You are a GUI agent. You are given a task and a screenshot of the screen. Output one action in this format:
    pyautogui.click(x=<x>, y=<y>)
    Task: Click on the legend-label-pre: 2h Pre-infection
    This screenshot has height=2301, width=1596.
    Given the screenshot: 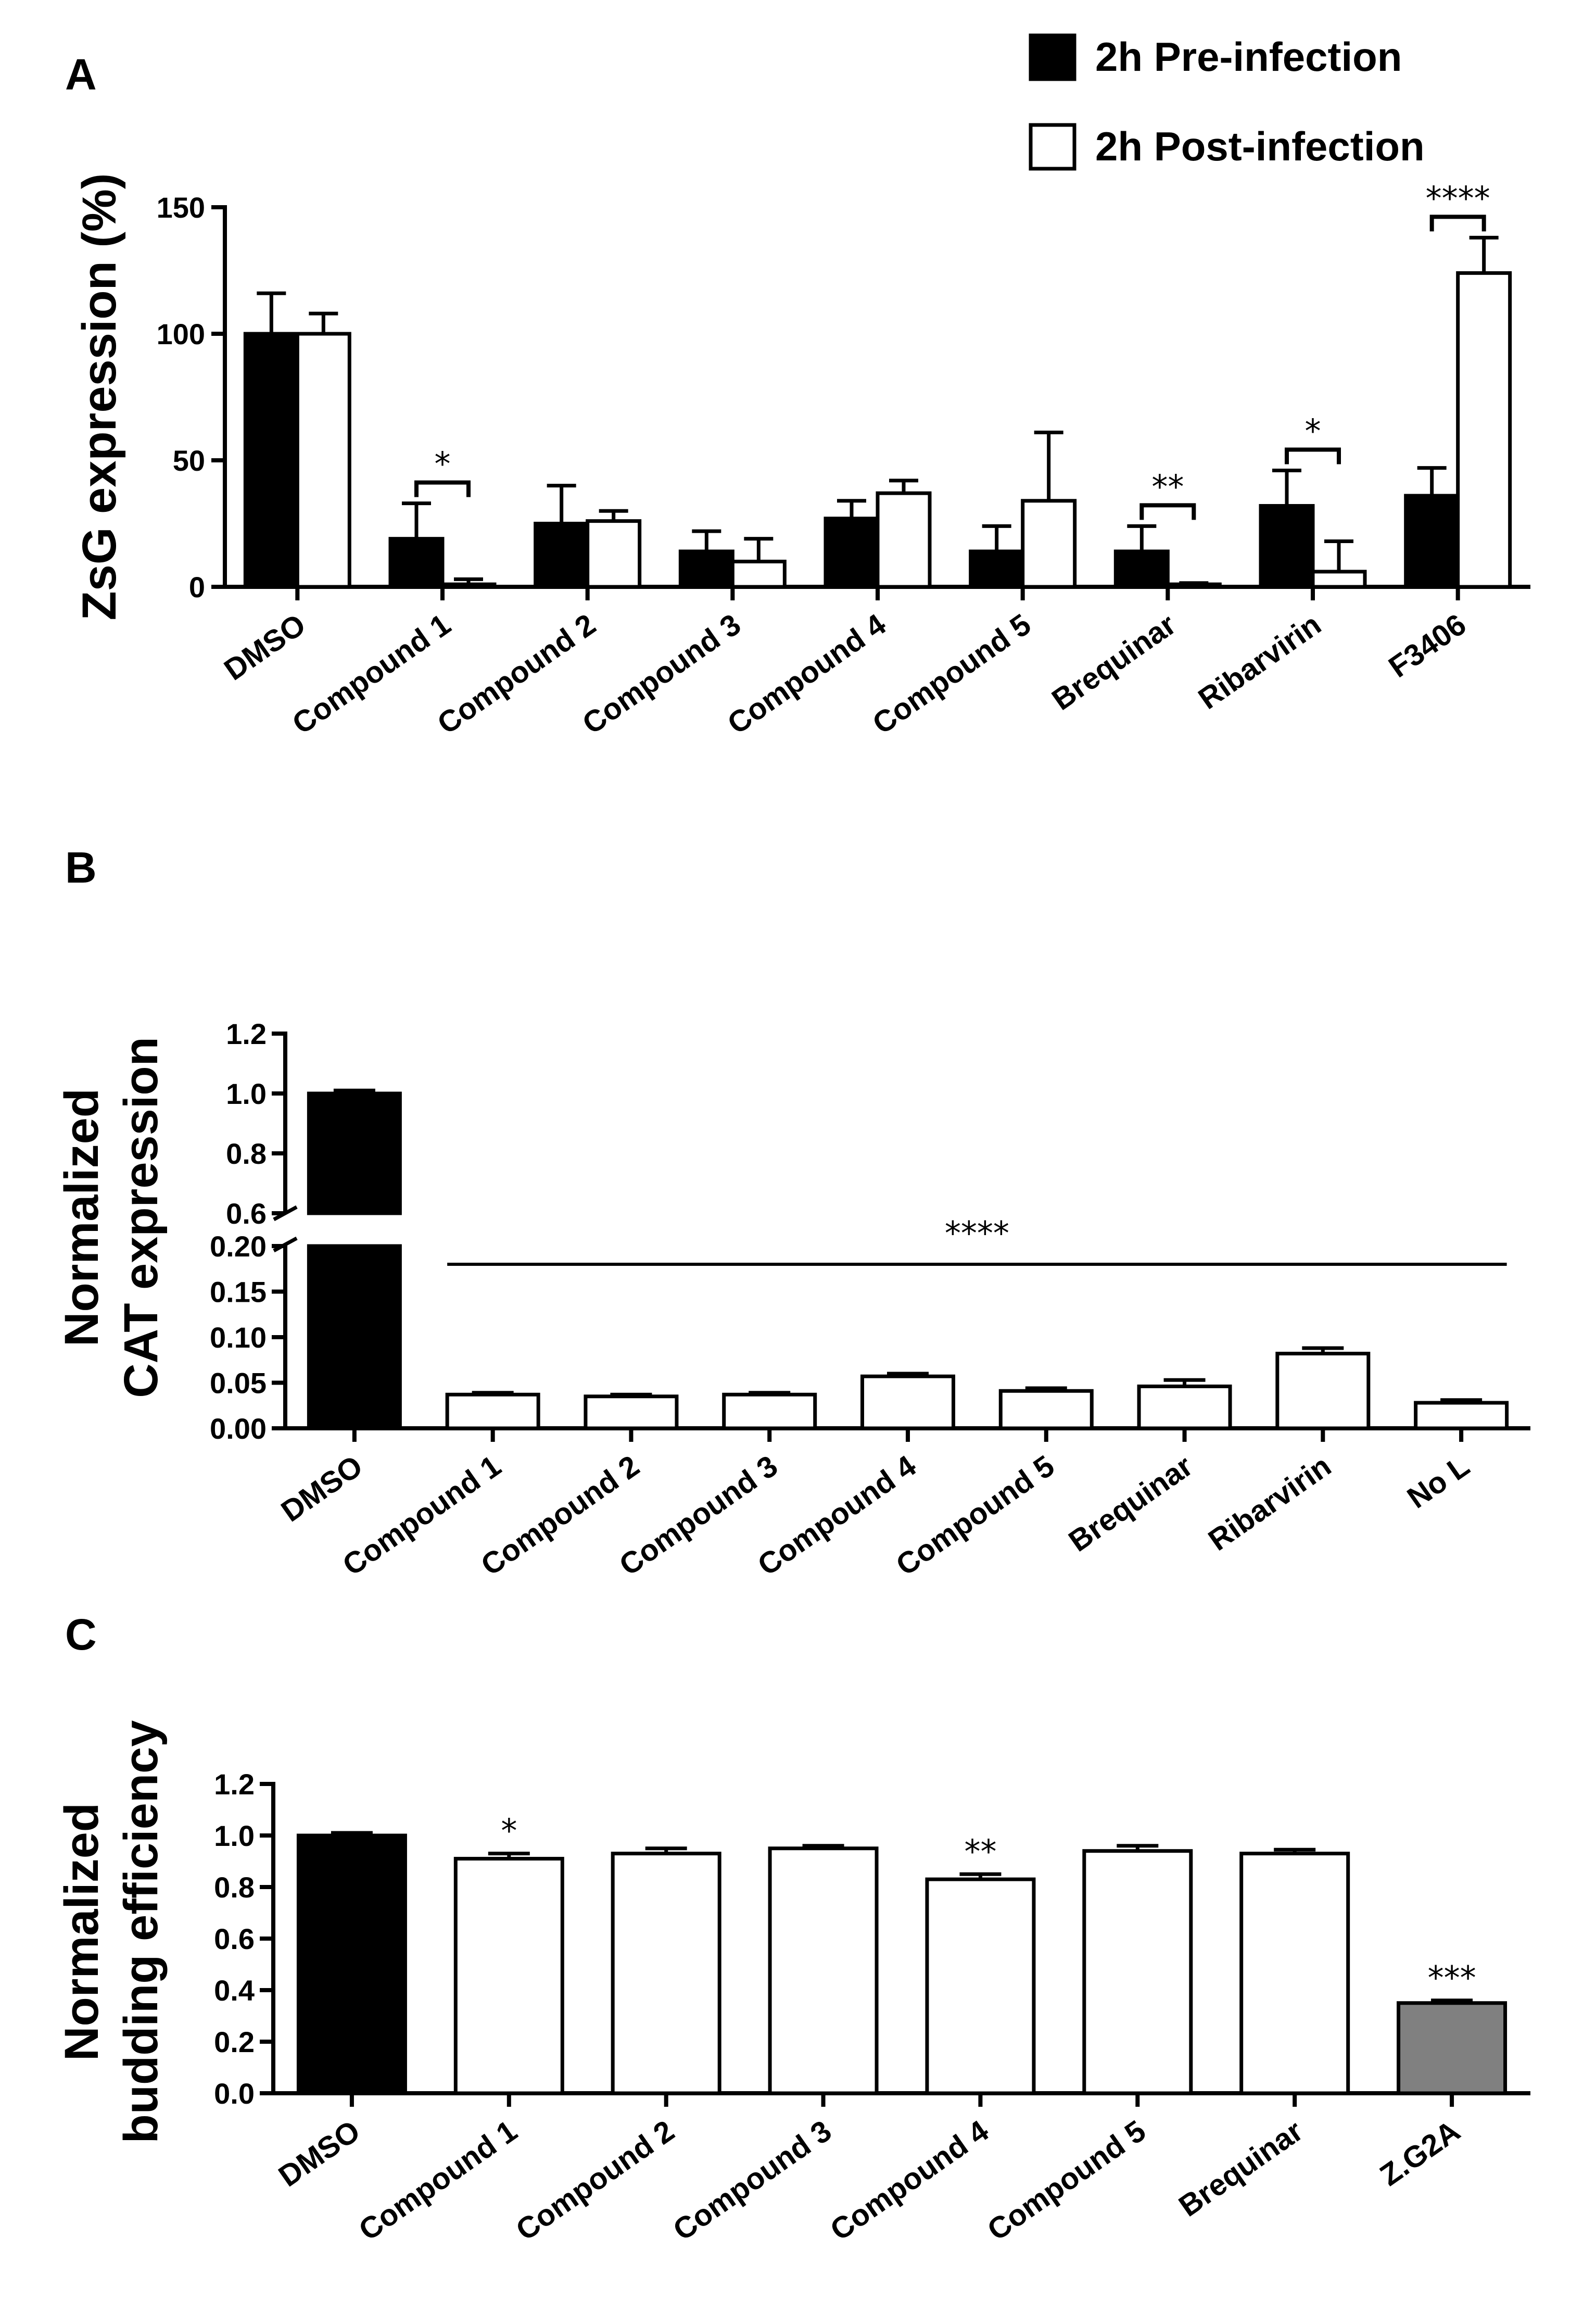 What is the action you would take?
    pyautogui.click(x=1248, y=57)
    